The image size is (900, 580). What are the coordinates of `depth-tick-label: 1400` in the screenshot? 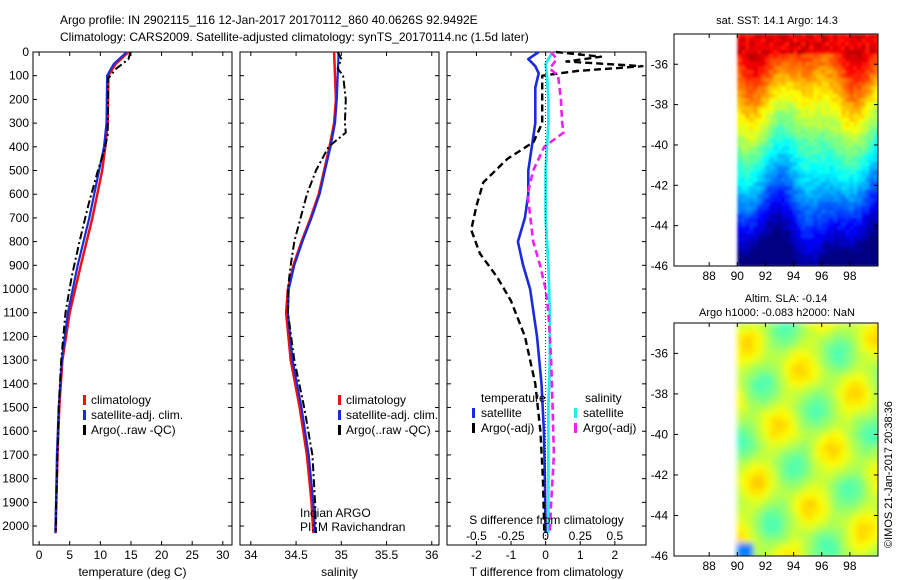 It's located at (15, 384).